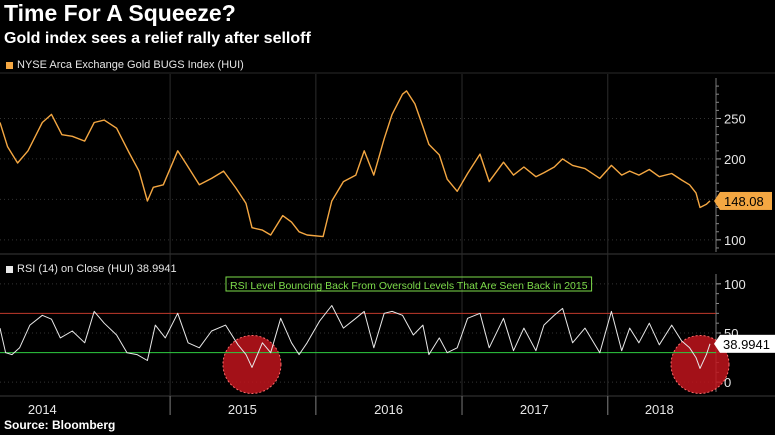 The height and width of the screenshot is (435, 775). I want to click on price-legend-swatch, so click(9, 65).